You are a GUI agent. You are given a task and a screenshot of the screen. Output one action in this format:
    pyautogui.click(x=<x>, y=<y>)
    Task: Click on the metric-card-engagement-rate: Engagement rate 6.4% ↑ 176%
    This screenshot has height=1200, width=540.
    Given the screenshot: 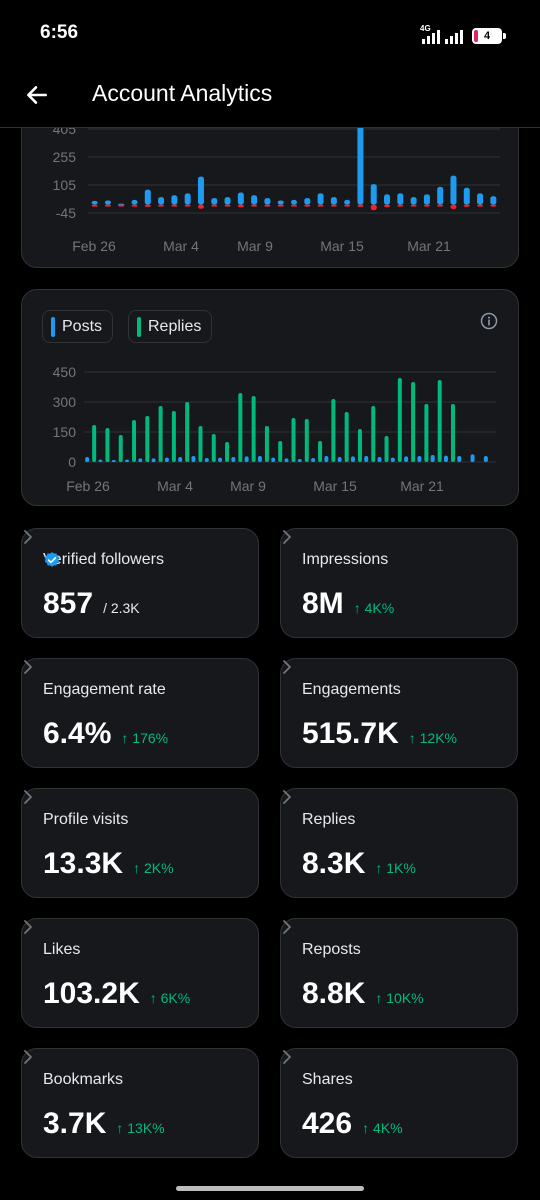 What is the action you would take?
    pyautogui.click(x=140, y=713)
    